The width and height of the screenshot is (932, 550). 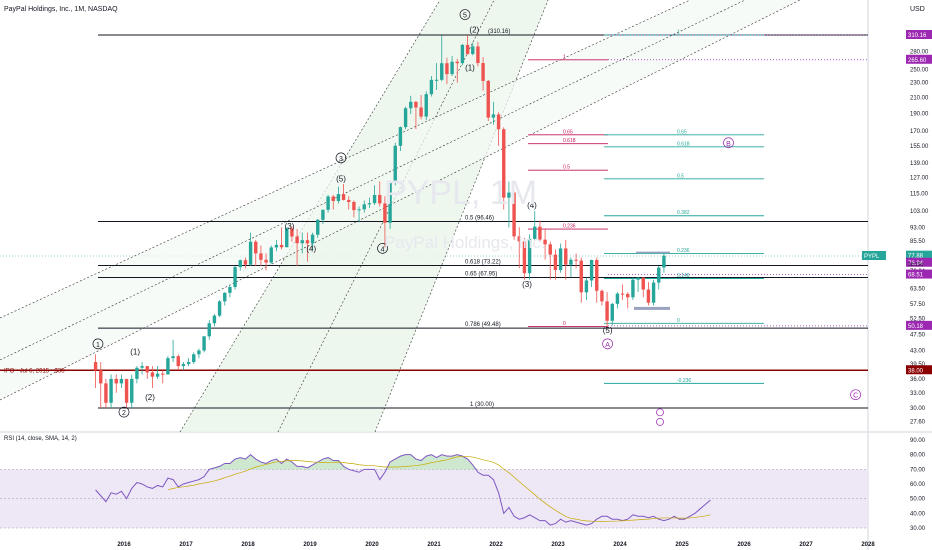 What do you see at coordinates (918, 365) in the screenshot?
I see `price-tick: 39.50` at bounding box center [918, 365].